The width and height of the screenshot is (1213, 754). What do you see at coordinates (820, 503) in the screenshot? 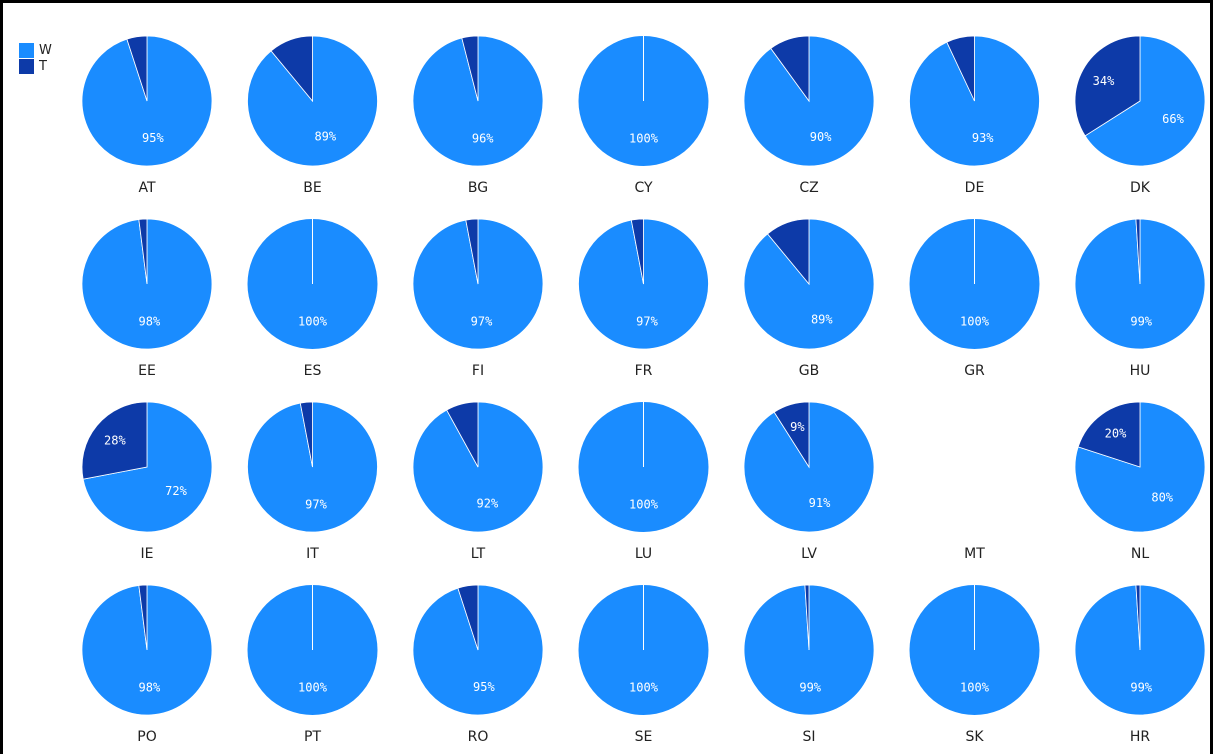
I see `pie-label-w-lv: 91%` at bounding box center [820, 503].